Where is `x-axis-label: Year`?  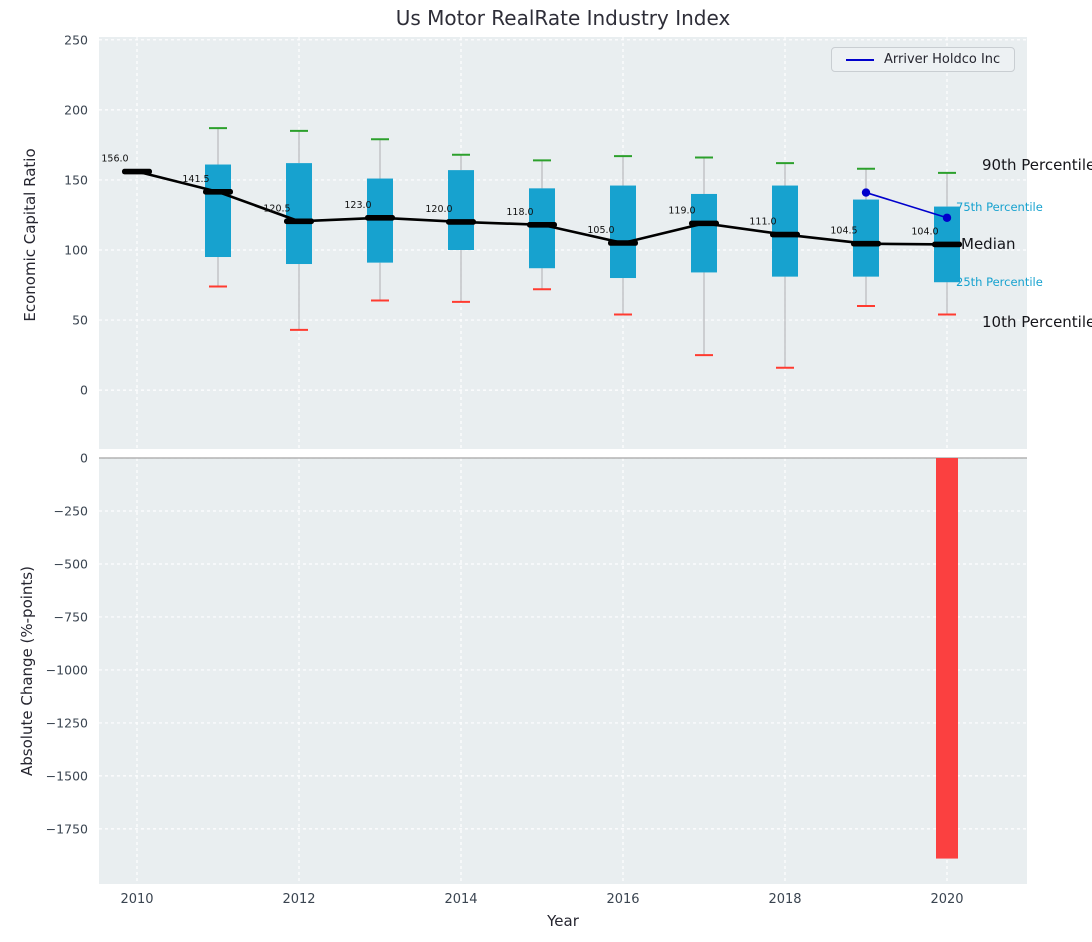 x-axis-label: Year is located at coordinates (563, 921).